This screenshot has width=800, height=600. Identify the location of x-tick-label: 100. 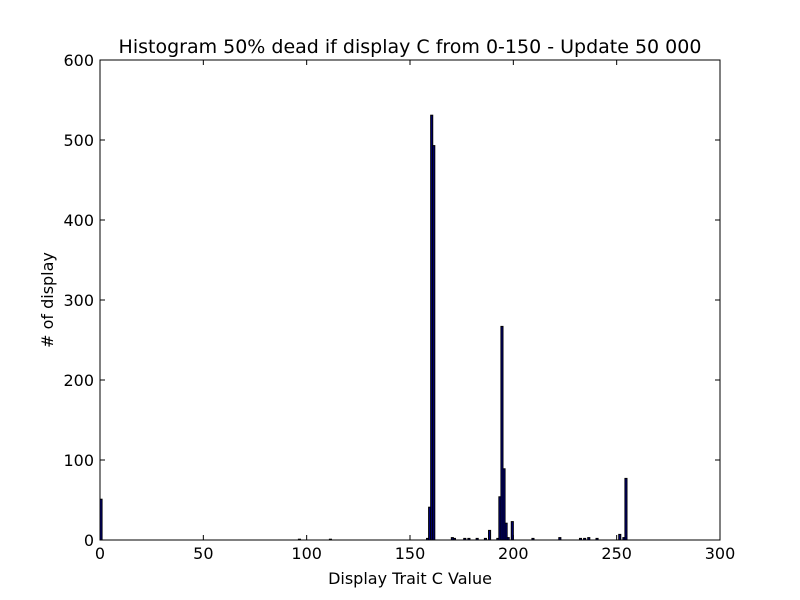
(306, 553).